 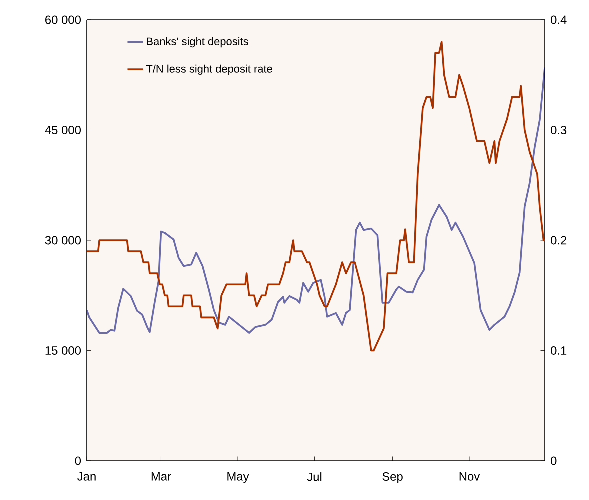 What do you see at coordinates (554, 461) in the screenshot?
I see `y2-tick-label: 0` at bounding box center [554, 461].